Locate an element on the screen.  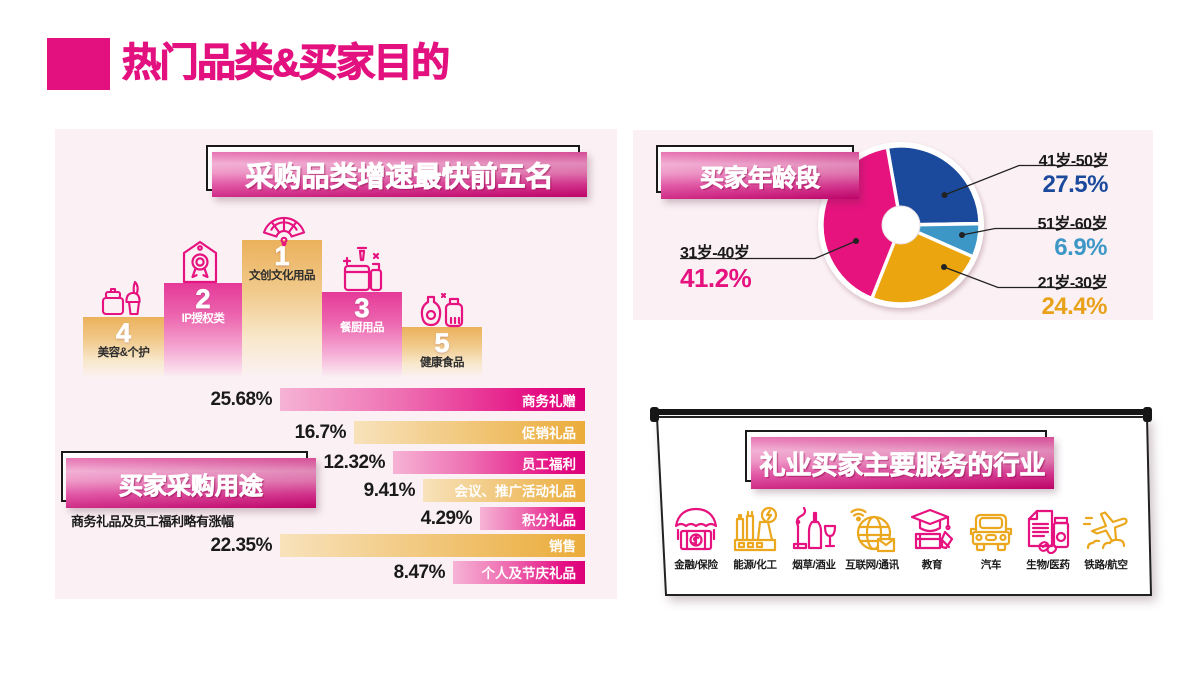
purpose-note: 商务礼品及员工福利略有涨幅 is located at coordinates (152, 521).